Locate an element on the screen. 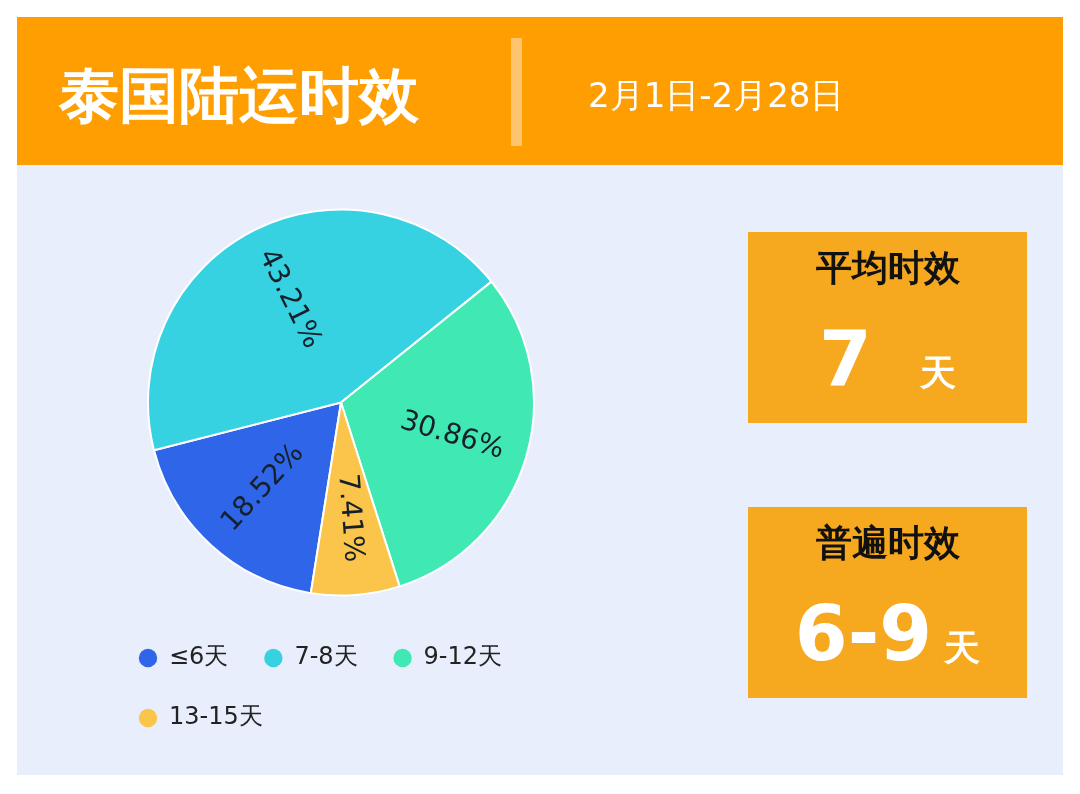 This screenshot has height=794, width=1080. legend-label: 9-12天 is located at coordinates (463, 656).